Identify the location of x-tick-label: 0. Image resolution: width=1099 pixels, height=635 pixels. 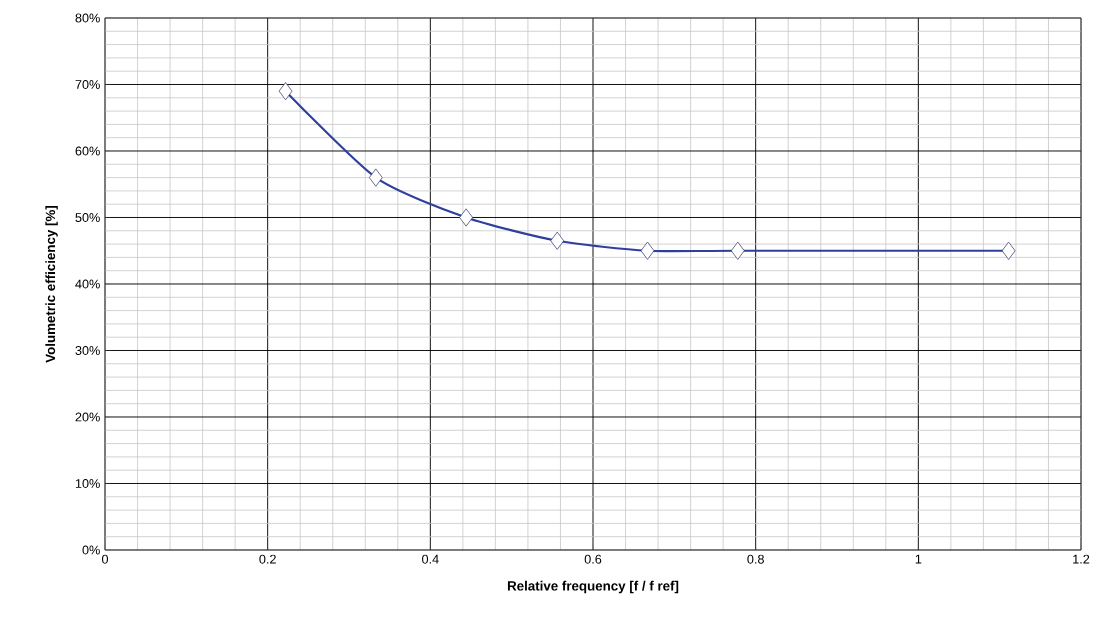
(105, 559).